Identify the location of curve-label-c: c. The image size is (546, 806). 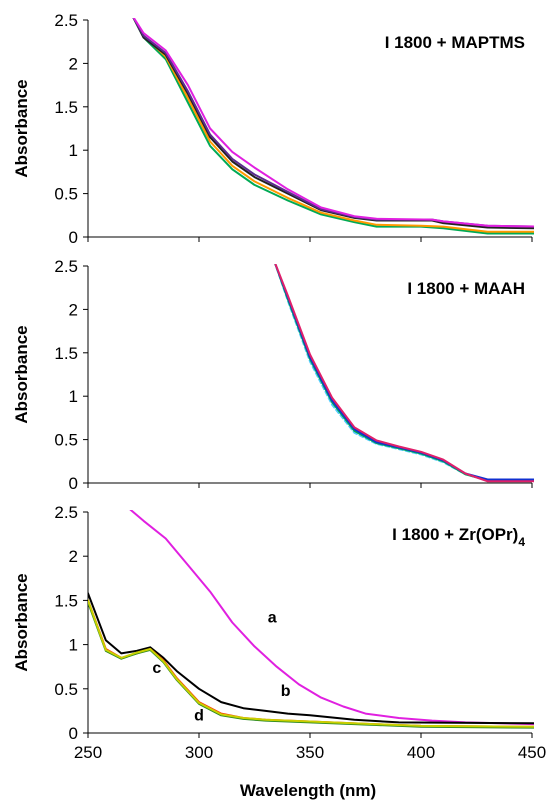
(156, 668).